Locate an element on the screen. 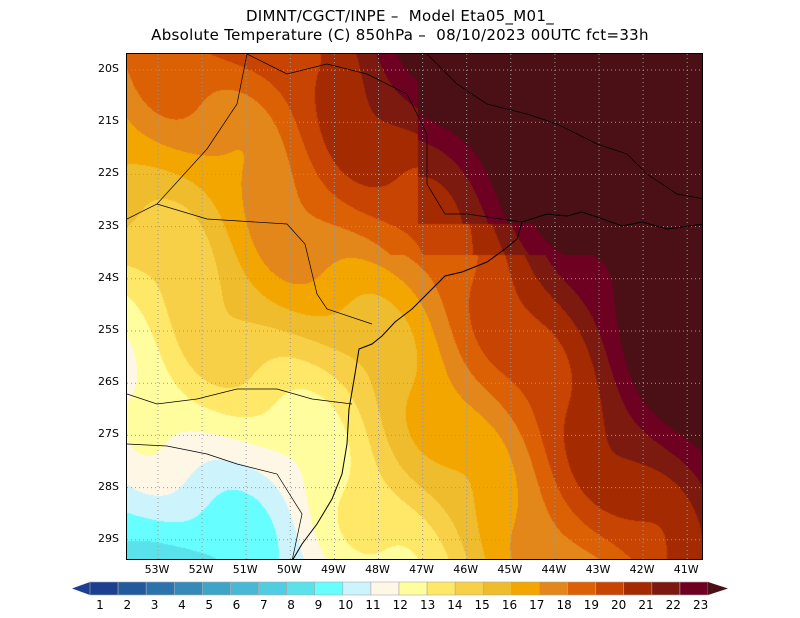 The image size is (800, 618). colorbar-label: 4 is located at coordinates (182, 605).